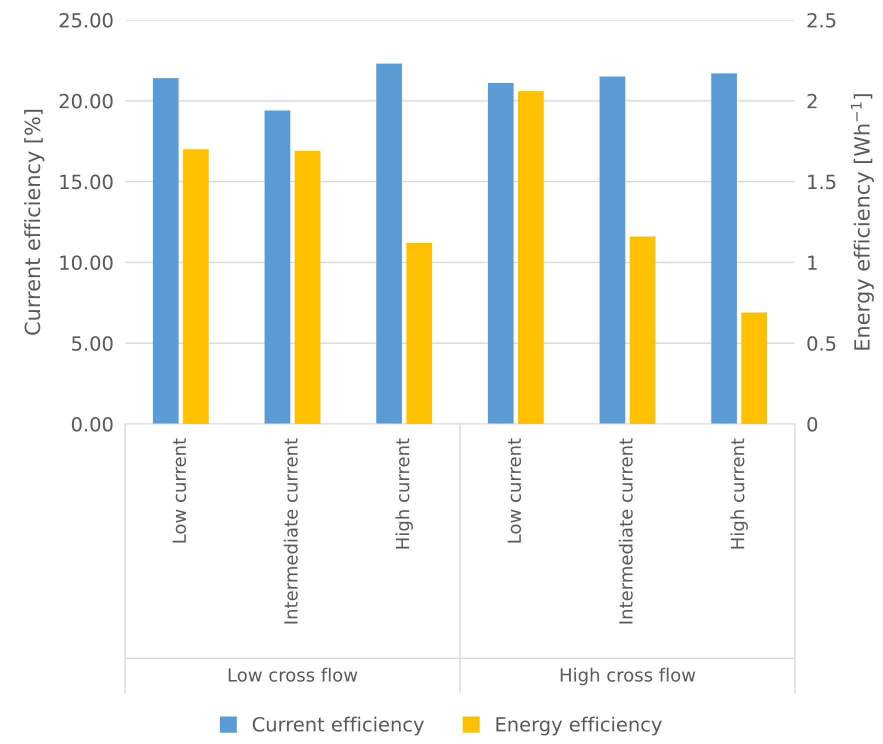  Describe the element at coordinates (92, 424) in the screenshot. I see `y-tick-label: 0.00` at that location.